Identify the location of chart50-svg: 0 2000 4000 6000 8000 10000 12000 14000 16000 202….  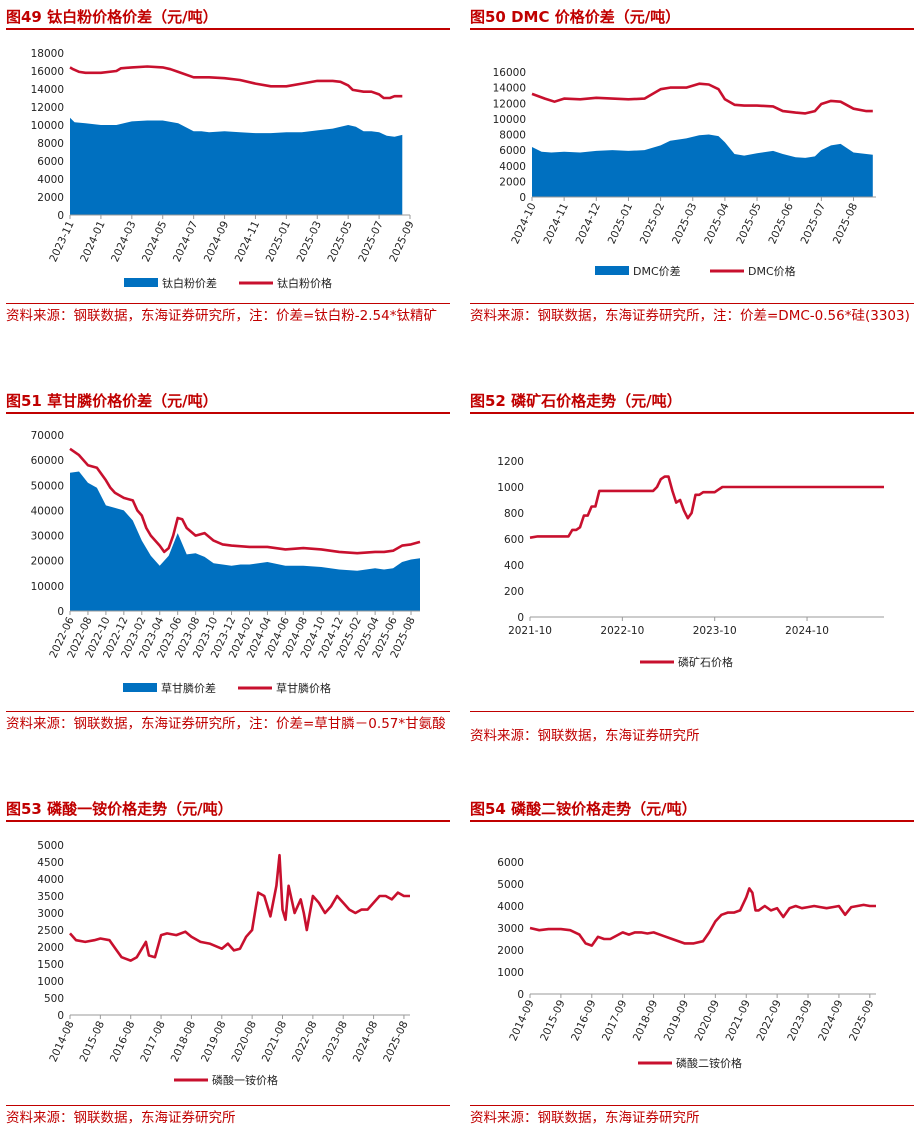
(684, 172).